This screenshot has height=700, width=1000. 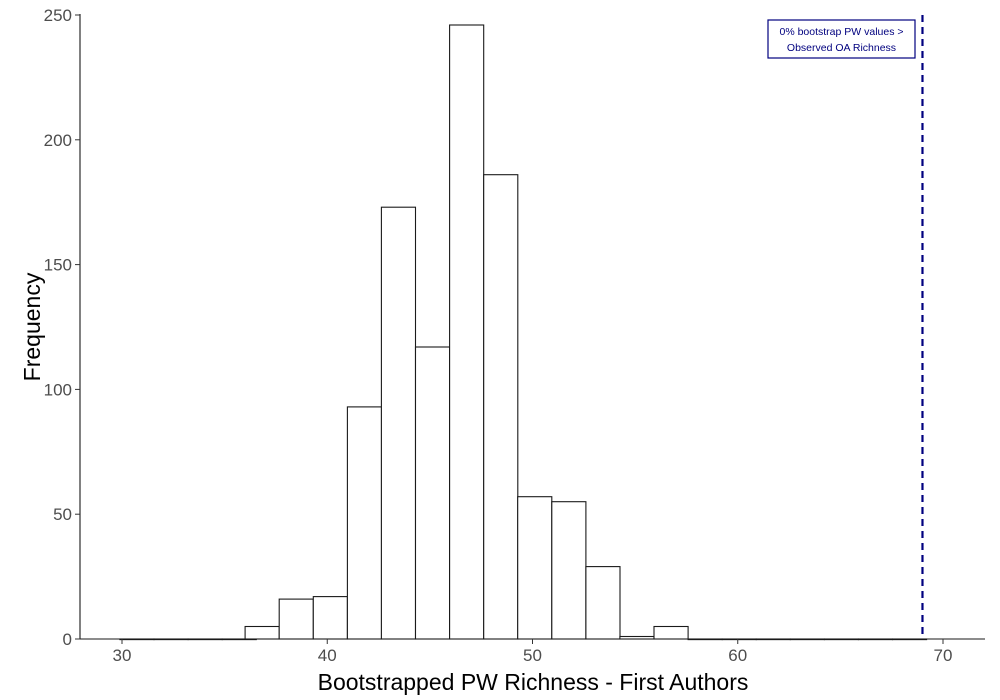 What do you see at coordinates (58, 265) in the screenshot?
I see `y-tick-label: 150` at bounding box center [58, 265].